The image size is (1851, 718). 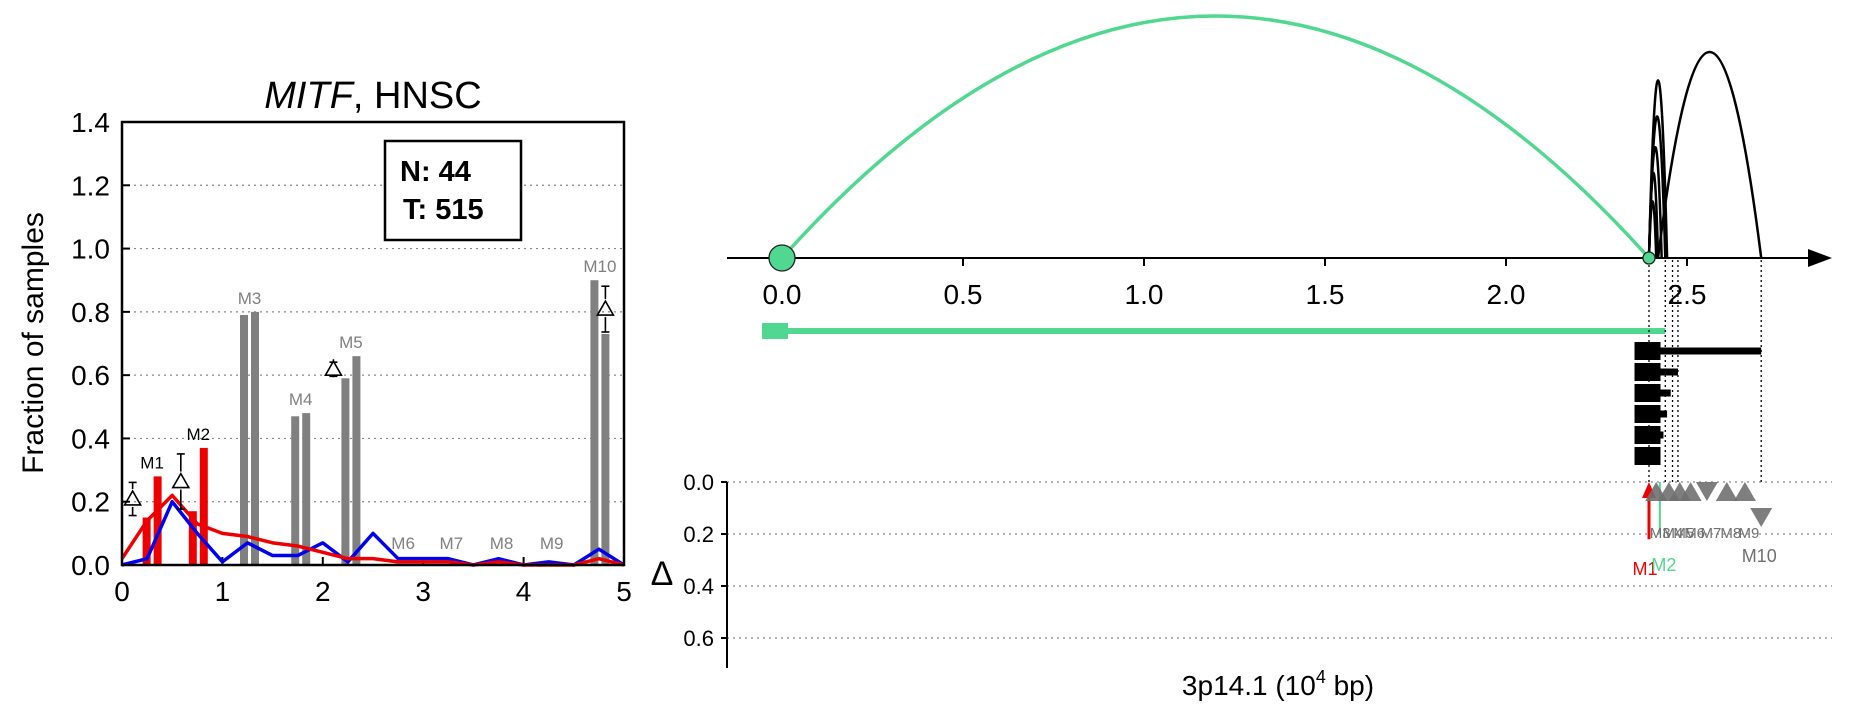 What do you see at coordinates (403, 543) in the screenshot?
I see `bar-label-m6: M6` at bounding box center [403, 543].